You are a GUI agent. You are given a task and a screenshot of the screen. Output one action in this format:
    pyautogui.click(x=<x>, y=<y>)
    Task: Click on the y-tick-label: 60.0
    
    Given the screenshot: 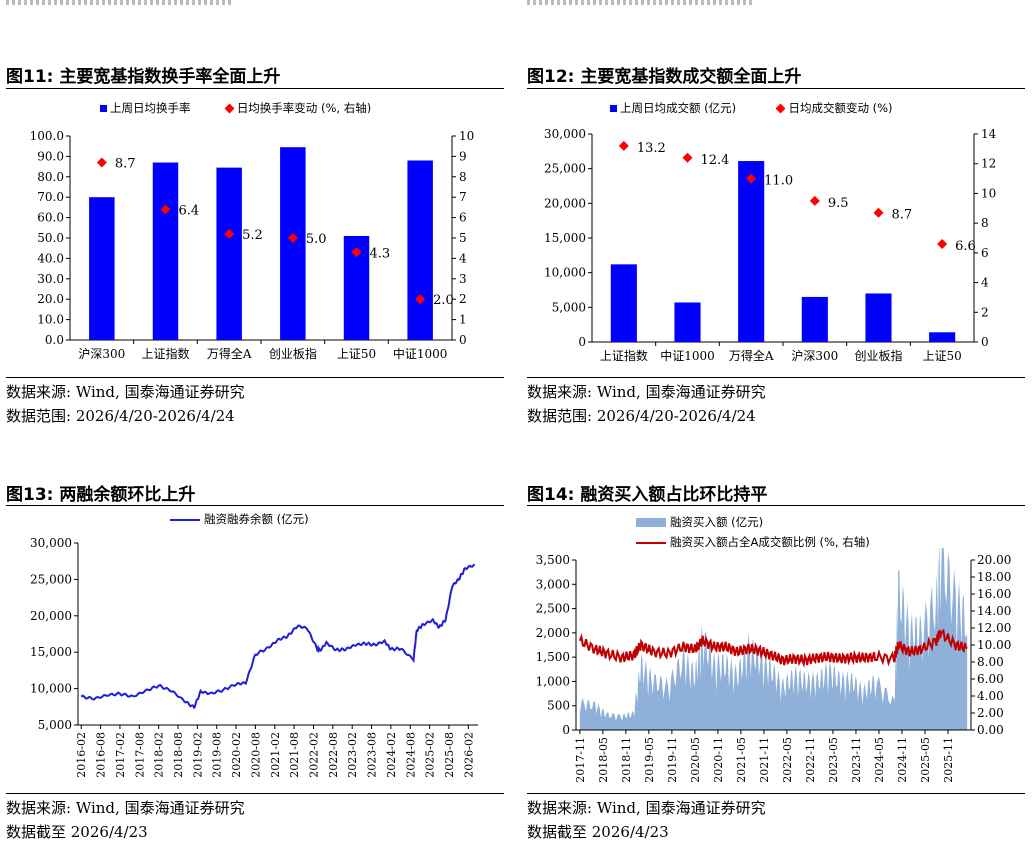 What is the action you would take?
    pyautogui.click(x=50, y=218)
    